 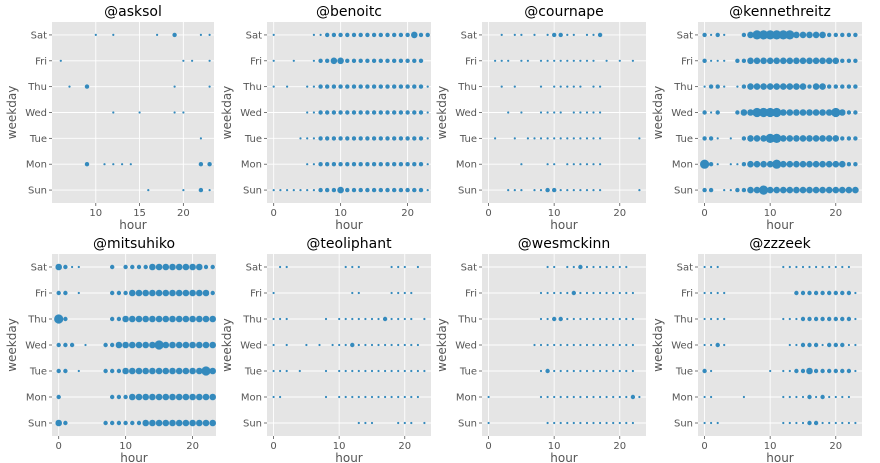 I want to click on y-axis-label: weekday, so click(x=12, y=113).